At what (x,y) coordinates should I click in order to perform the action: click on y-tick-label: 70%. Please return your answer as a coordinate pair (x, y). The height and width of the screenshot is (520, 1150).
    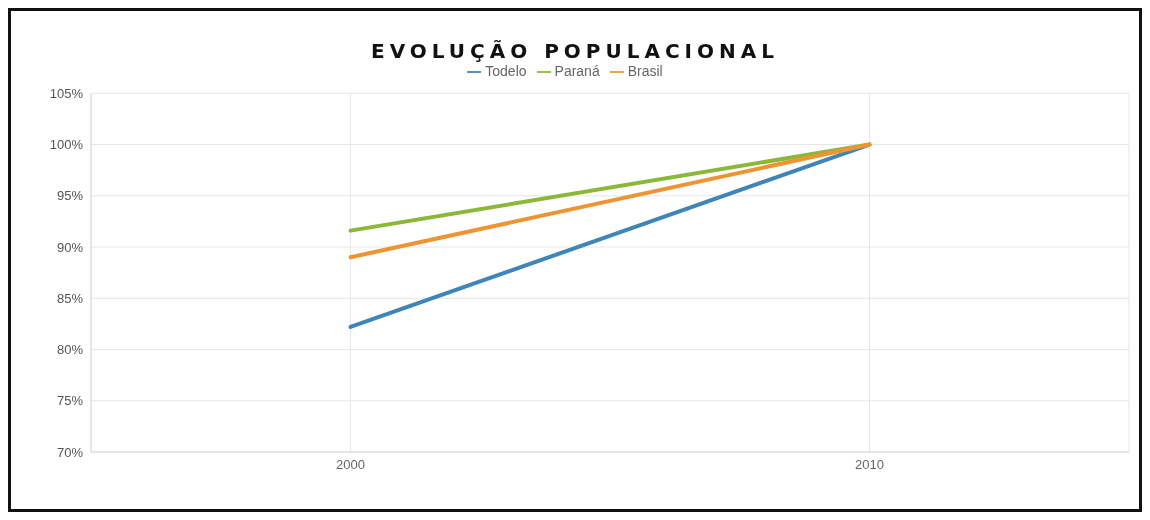
    Looking at the image, I should click on (70, 452).